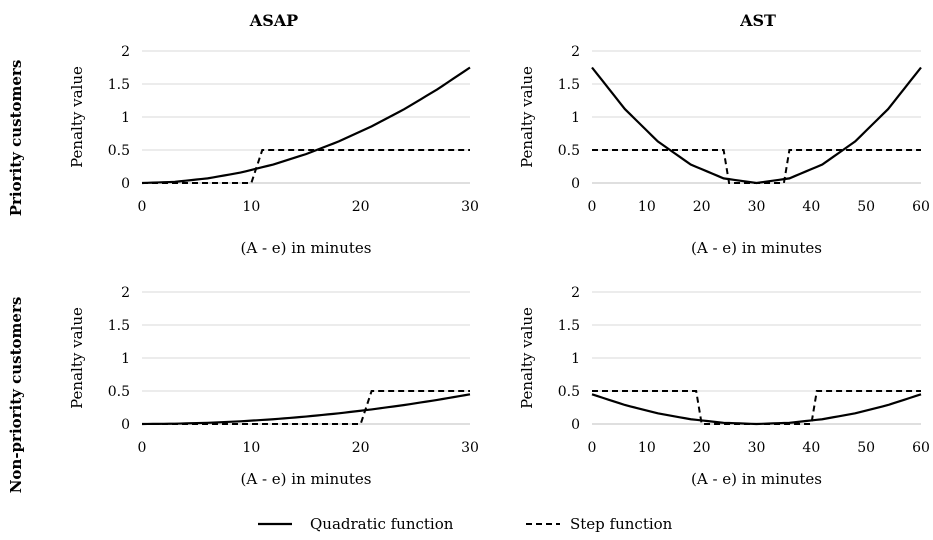 The height and width of the screenshot is (540, 933). Describe the element at coordinates (465, 524) in the screenshot. I see `legend: Quadratic function Step function` at that location.